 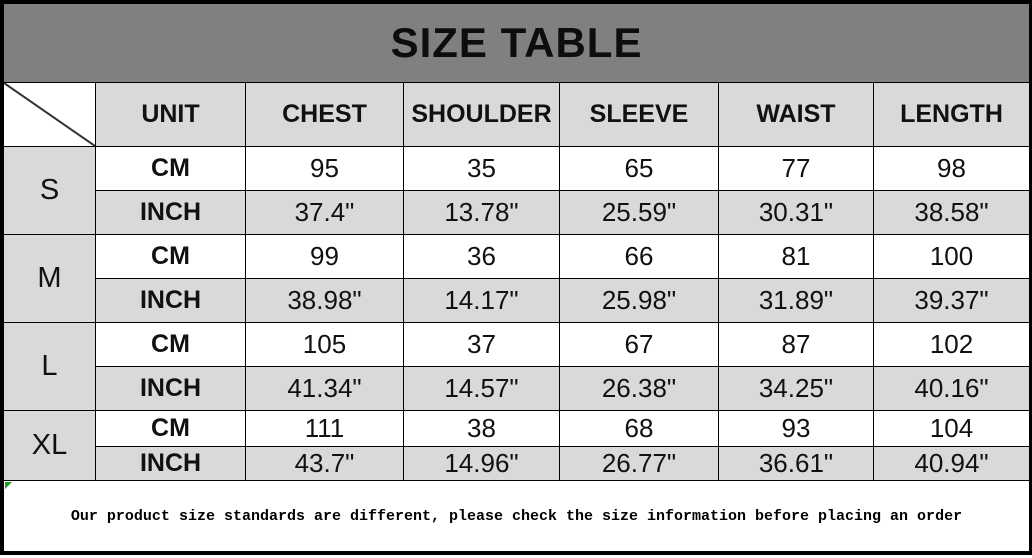 I want to click on value-l-sleeve-inch: 26.38", so click(x=639, y=388).